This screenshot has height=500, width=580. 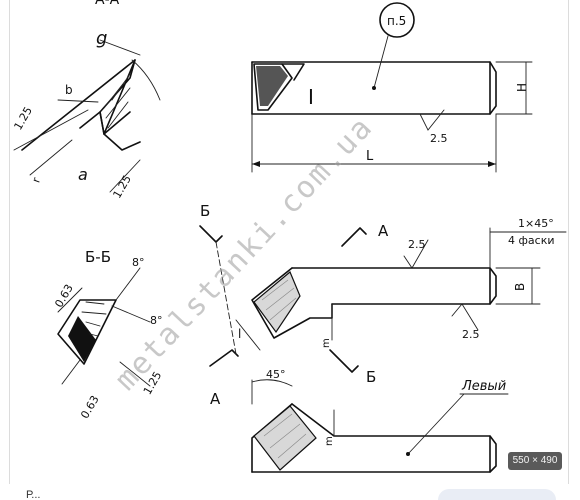 I want to click on left-insert-texture, so click(x=285, y=436).